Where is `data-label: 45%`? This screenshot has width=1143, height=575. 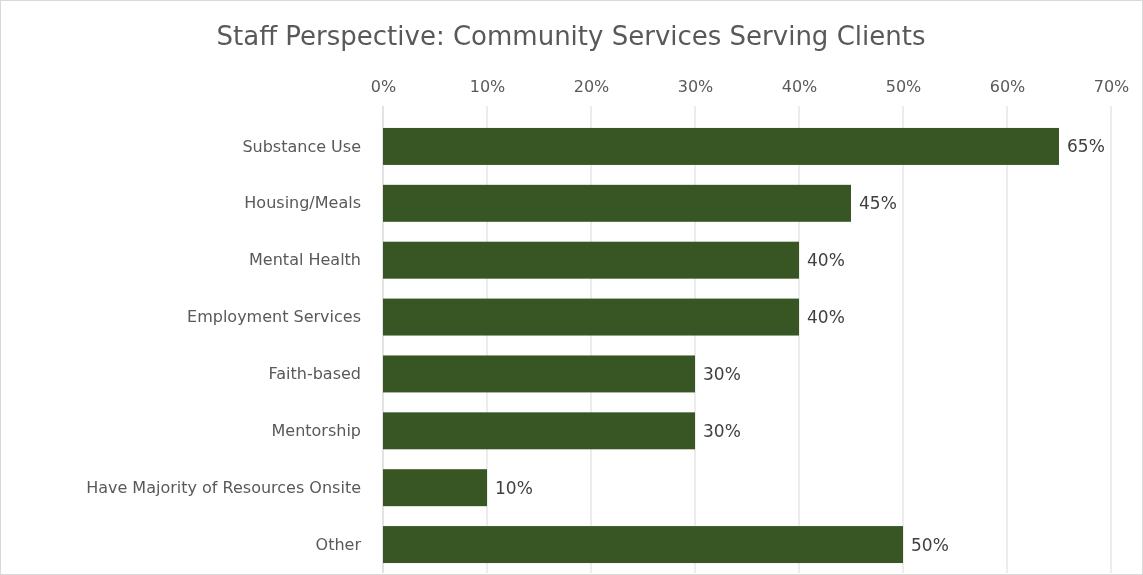
data-label: 45% is located at coordinates (878, 203).